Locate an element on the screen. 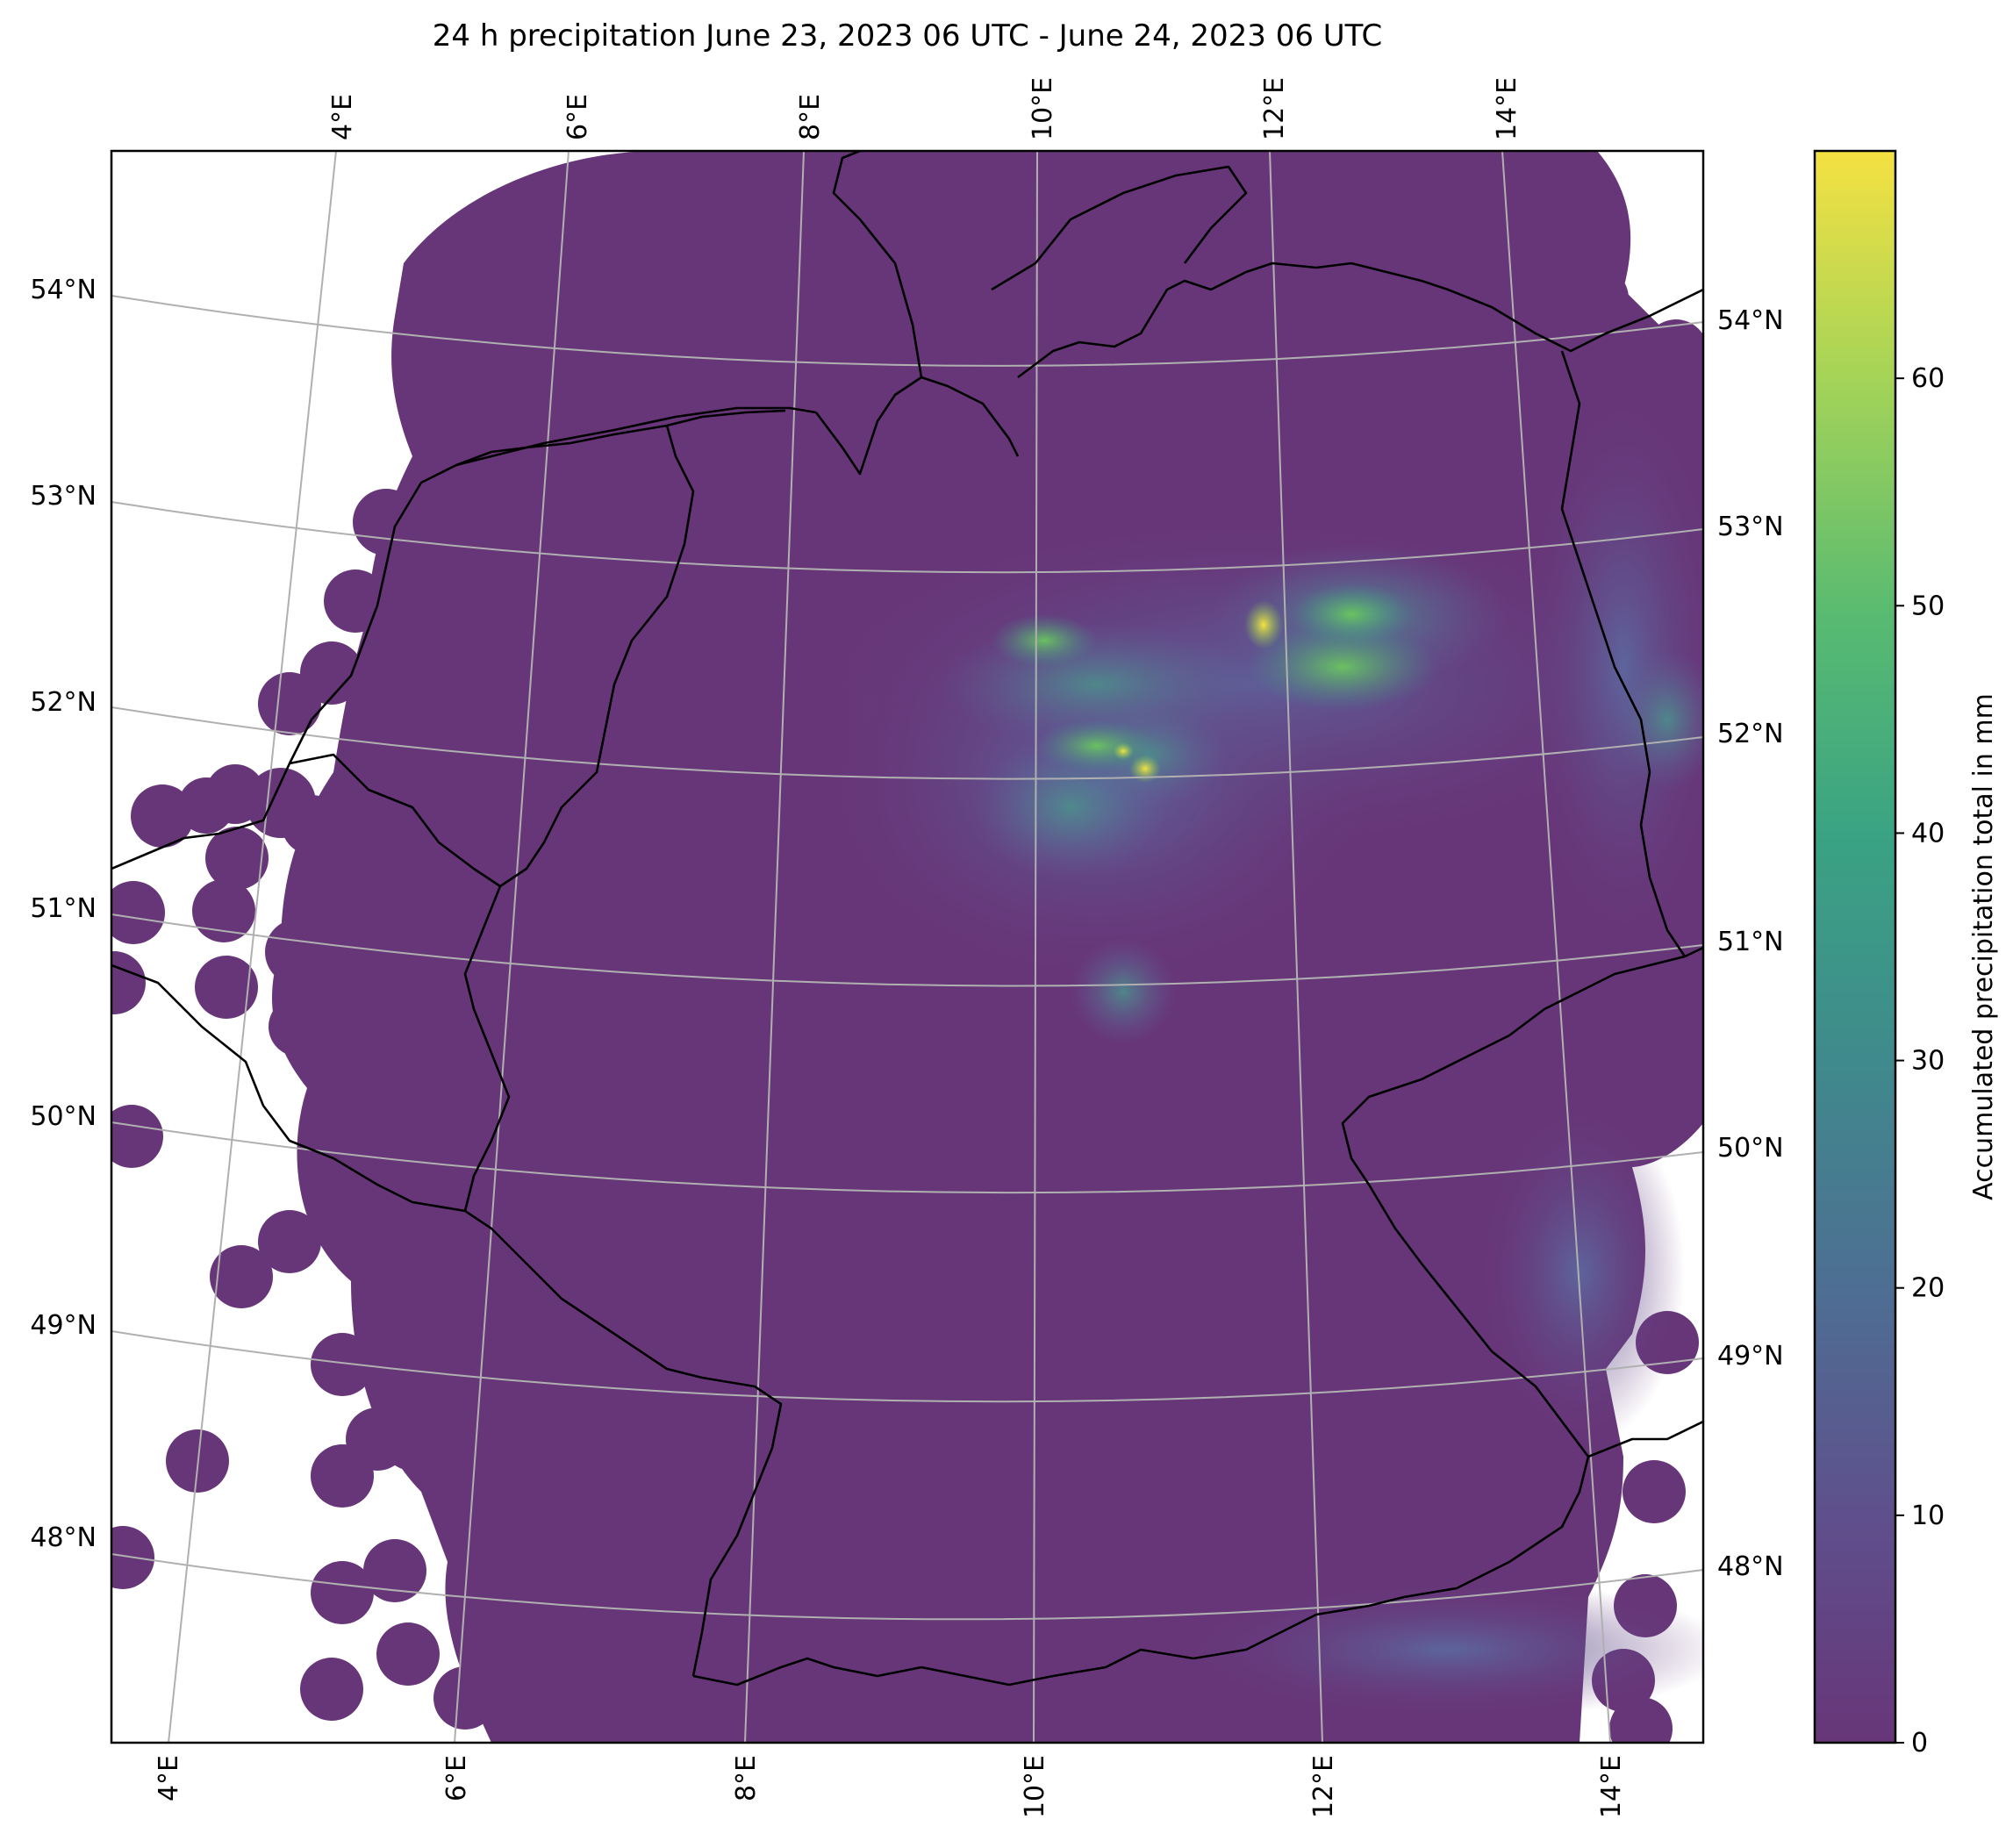  left-lat-label: 51°N is located at coordinates (64, 908).